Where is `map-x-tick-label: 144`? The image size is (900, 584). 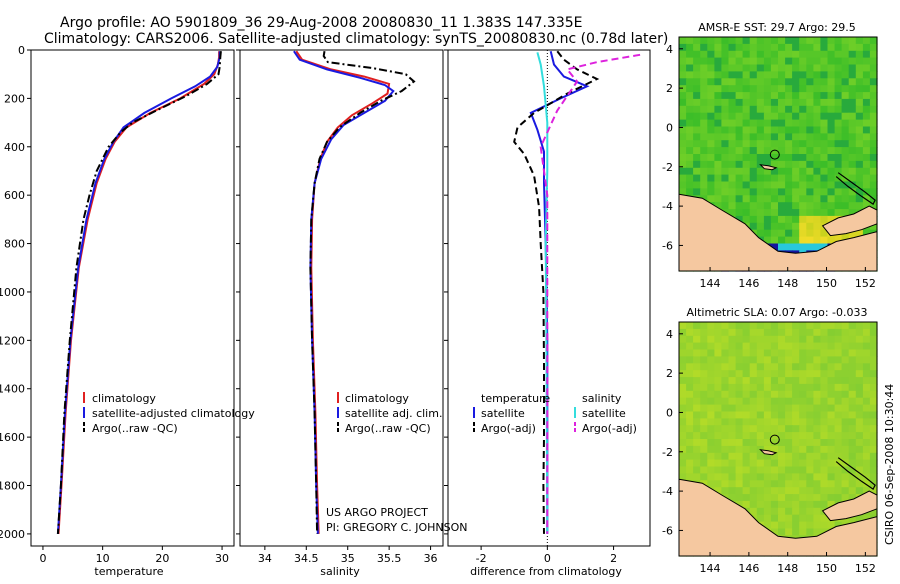
map-x-tick-label: 144 is located at coordinates (710, 283).